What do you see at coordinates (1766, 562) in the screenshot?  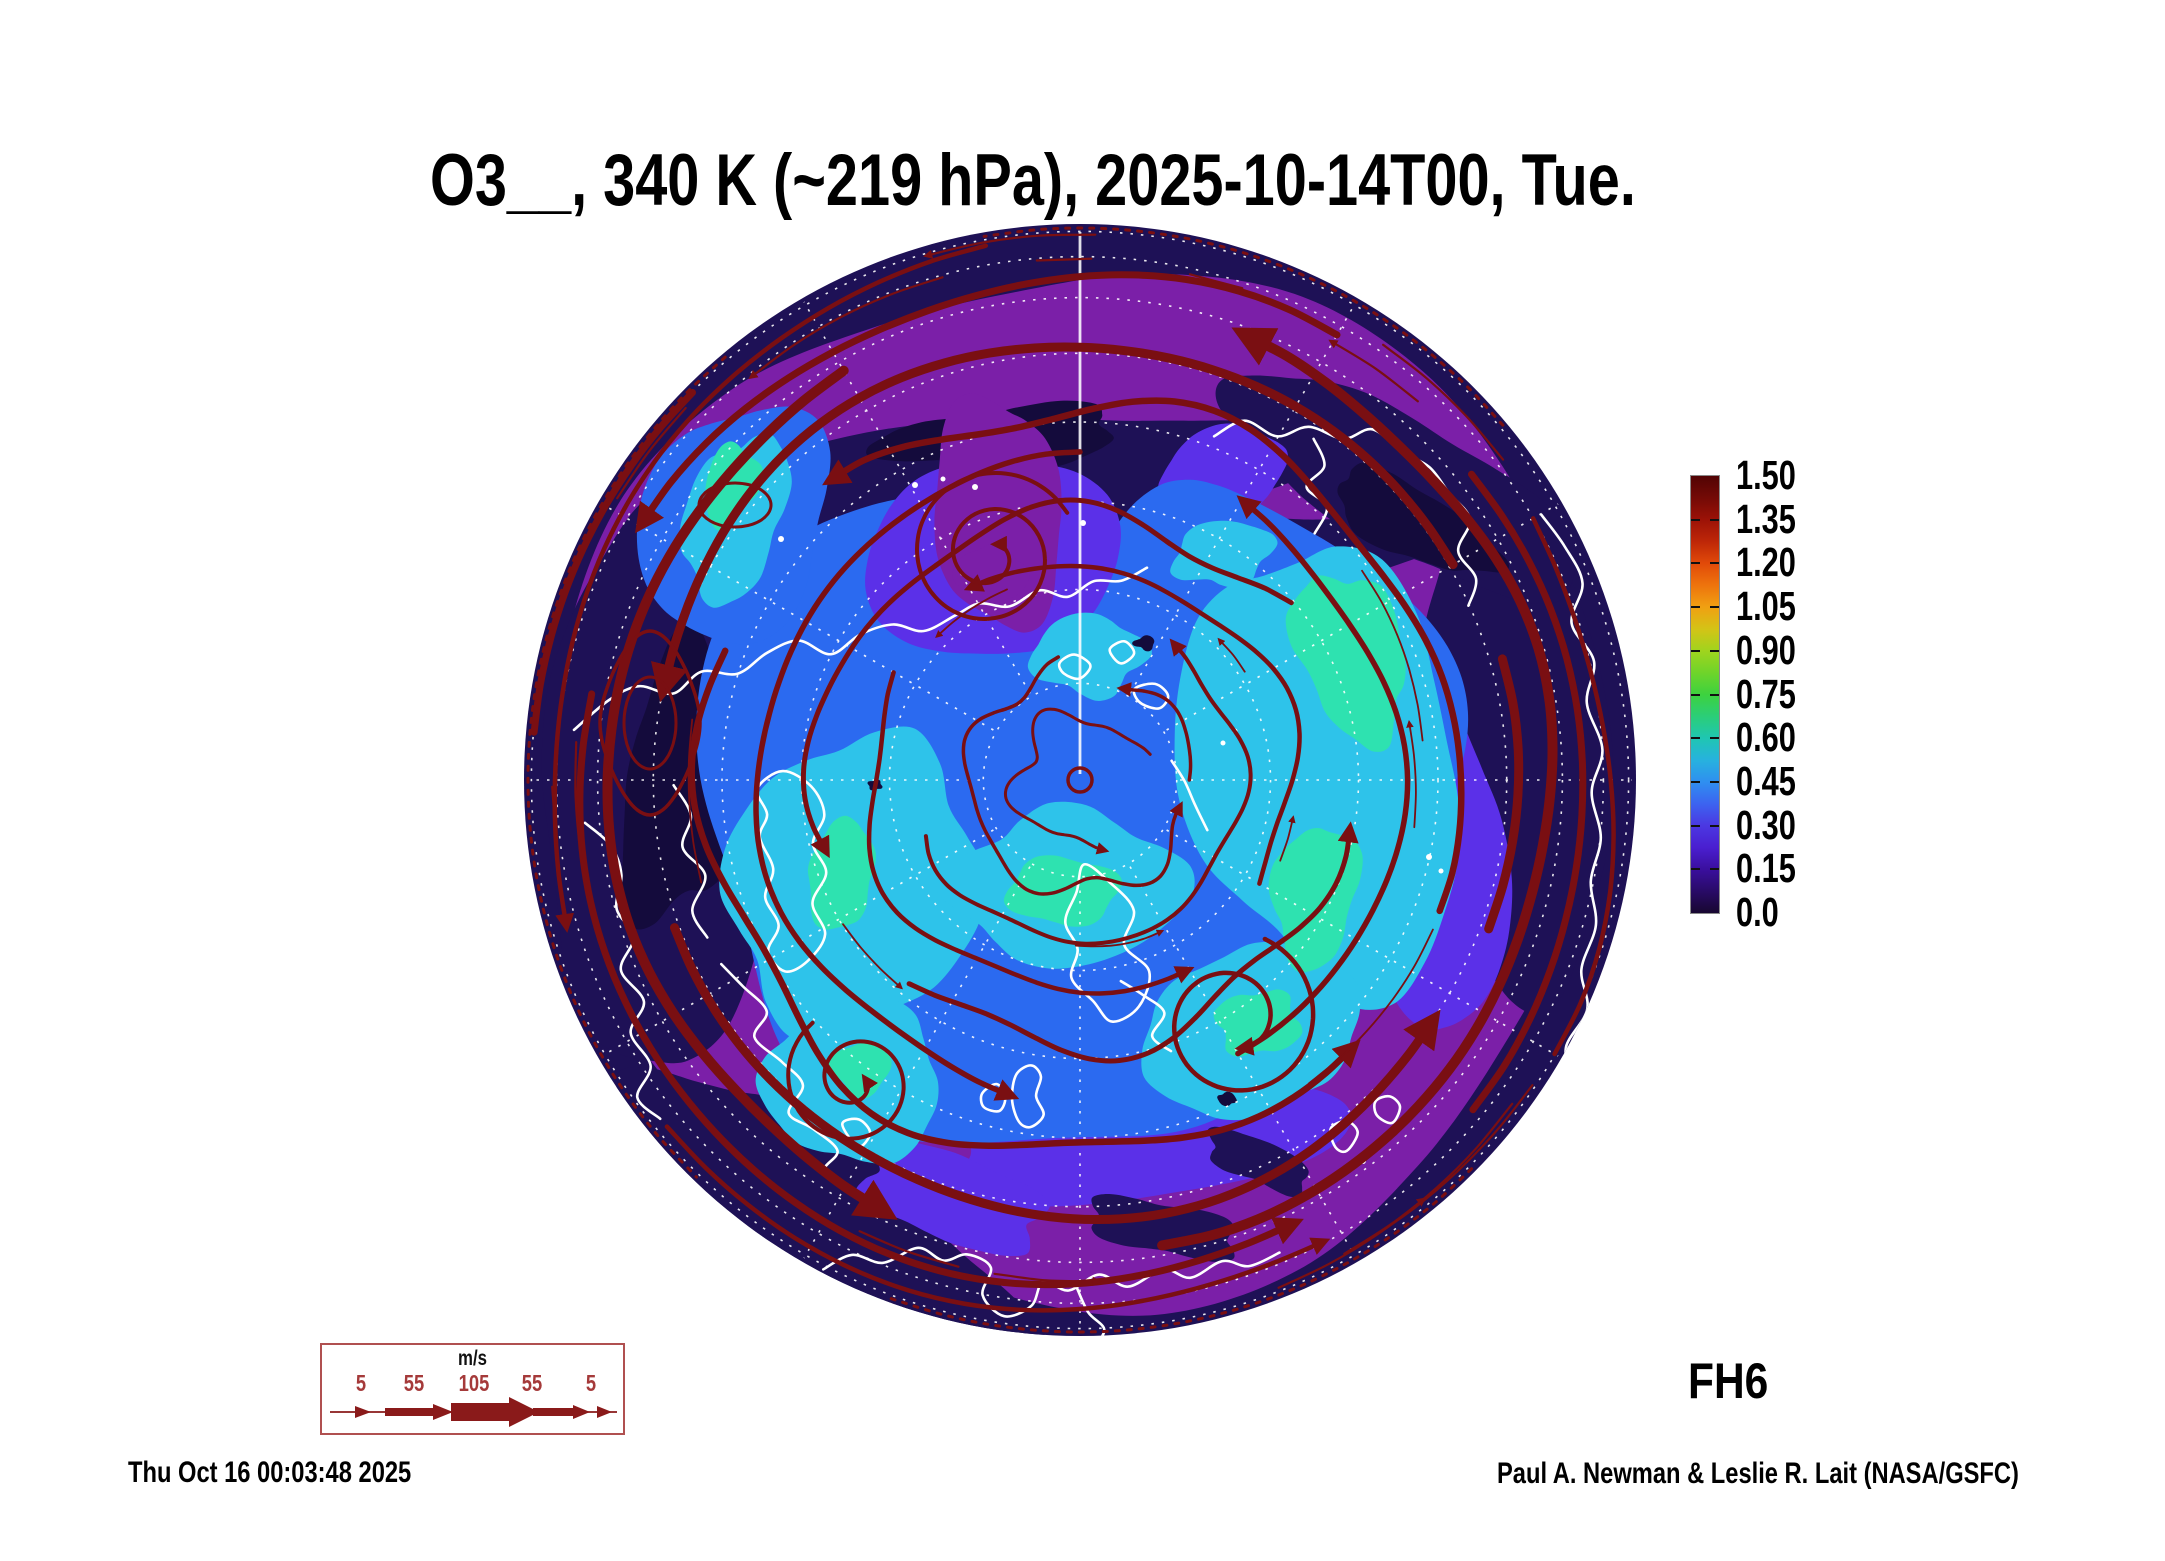 I see `colorbar-tick-label: 1.20` at bounding box center [1766, 562].